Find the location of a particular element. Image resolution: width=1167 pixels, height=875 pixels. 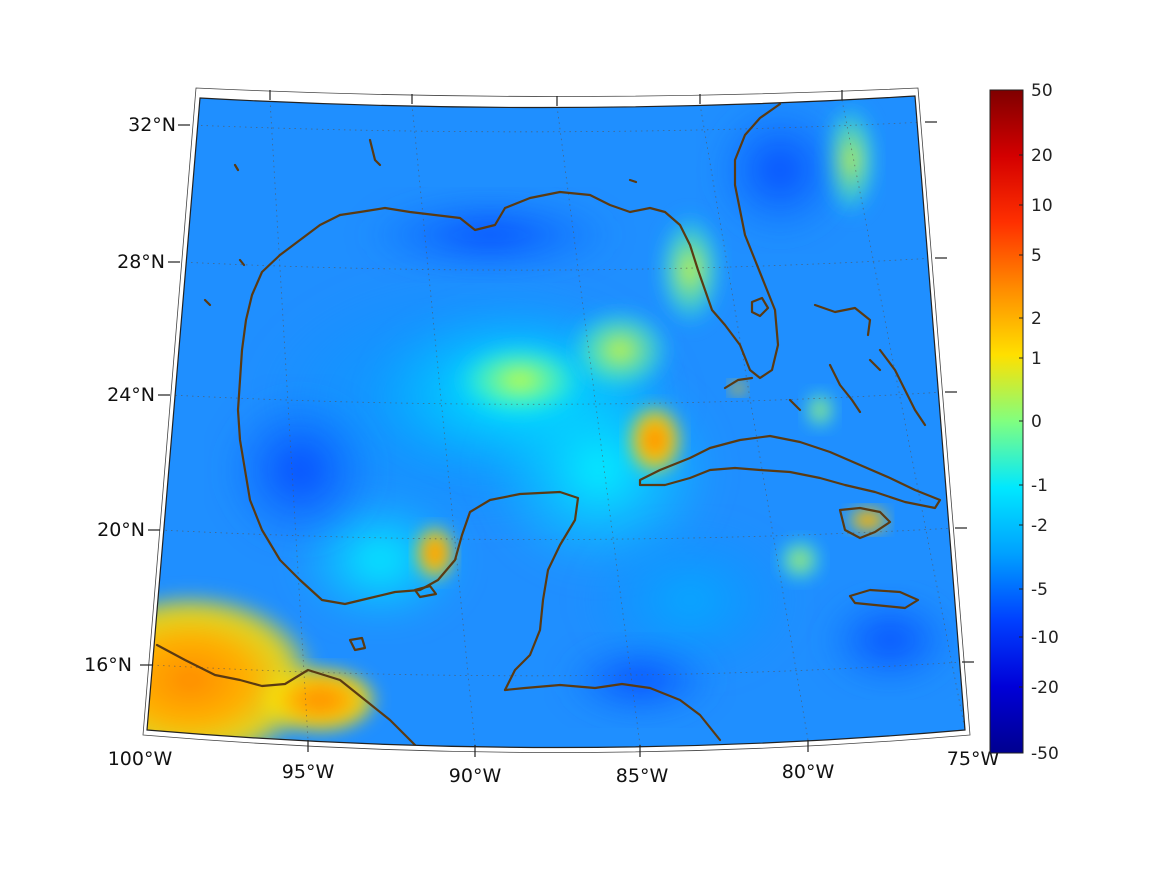

lon-label-85w: 85°W is located at coordinates (642, 776).